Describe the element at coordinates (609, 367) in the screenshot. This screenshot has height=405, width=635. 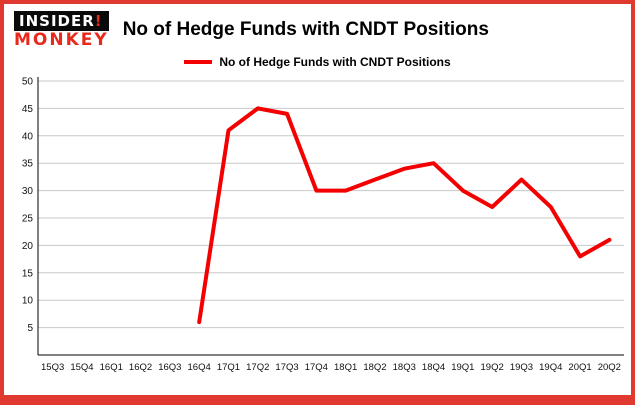
I see `x-tick-label: 20Q2` at that location.